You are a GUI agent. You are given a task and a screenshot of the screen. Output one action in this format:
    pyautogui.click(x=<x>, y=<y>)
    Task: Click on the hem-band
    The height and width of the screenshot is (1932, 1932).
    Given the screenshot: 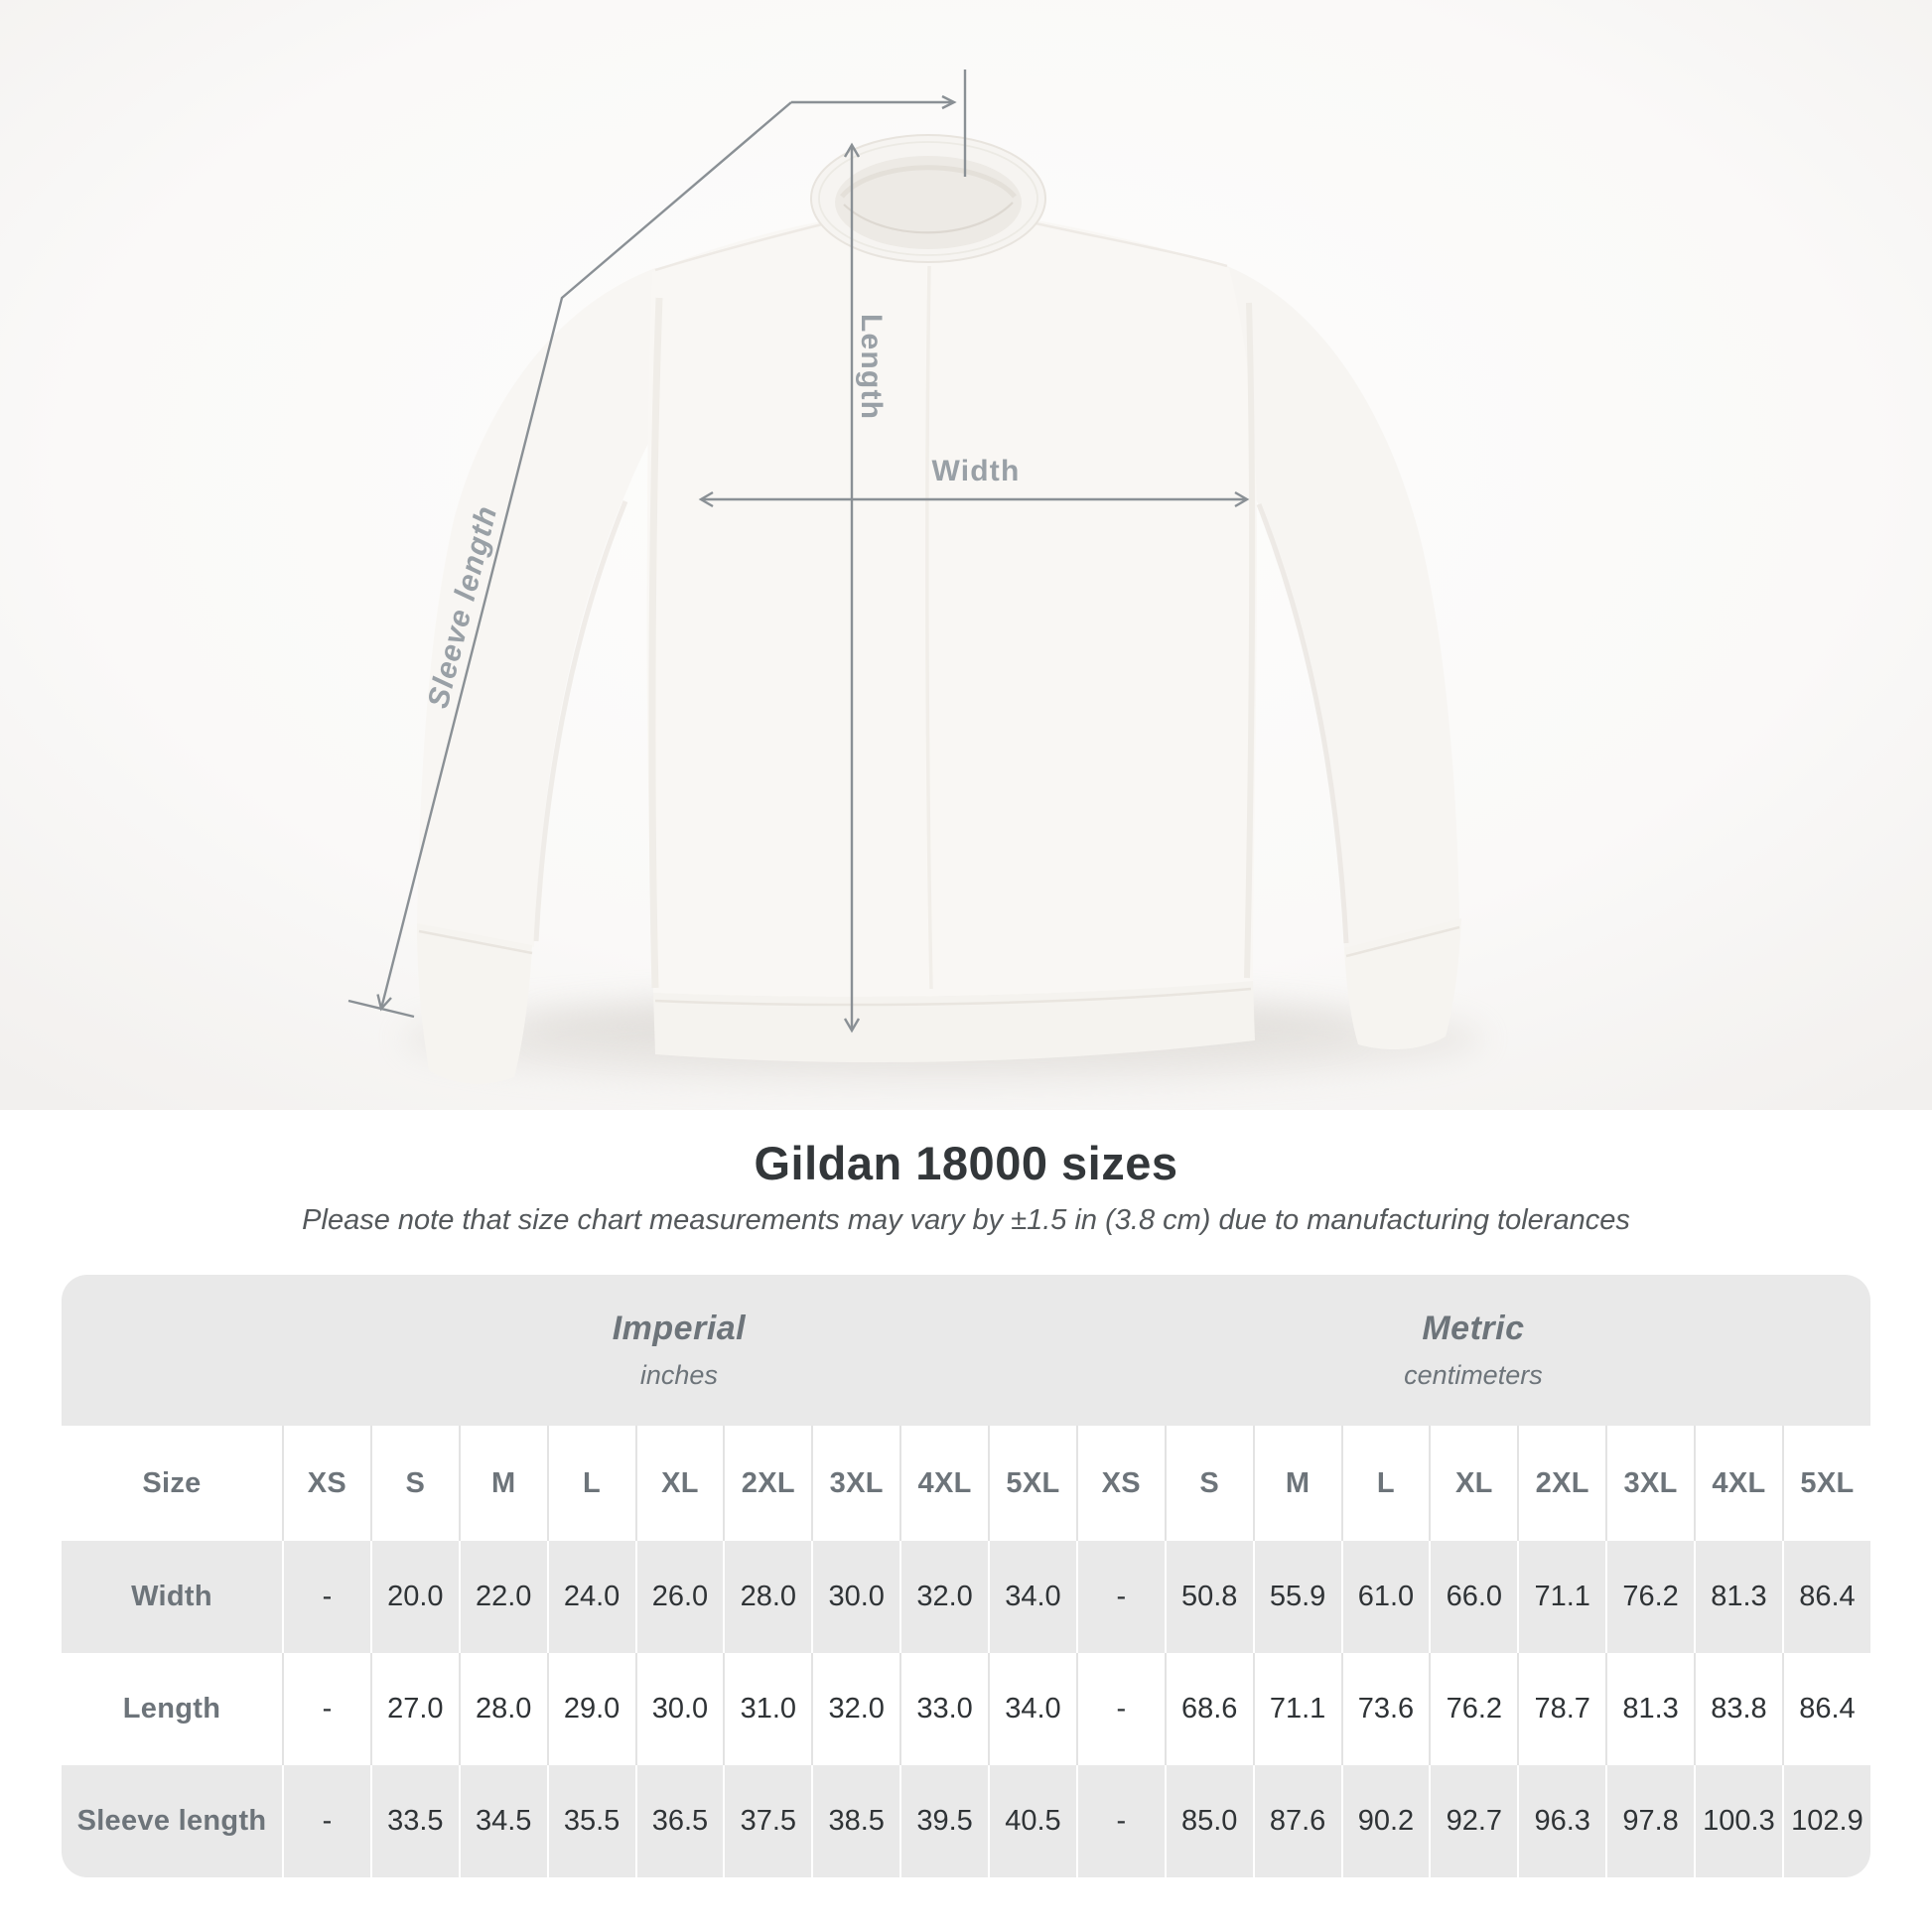 What is the action you would take?
    pyautogui.click(x=954, y=1022)
    